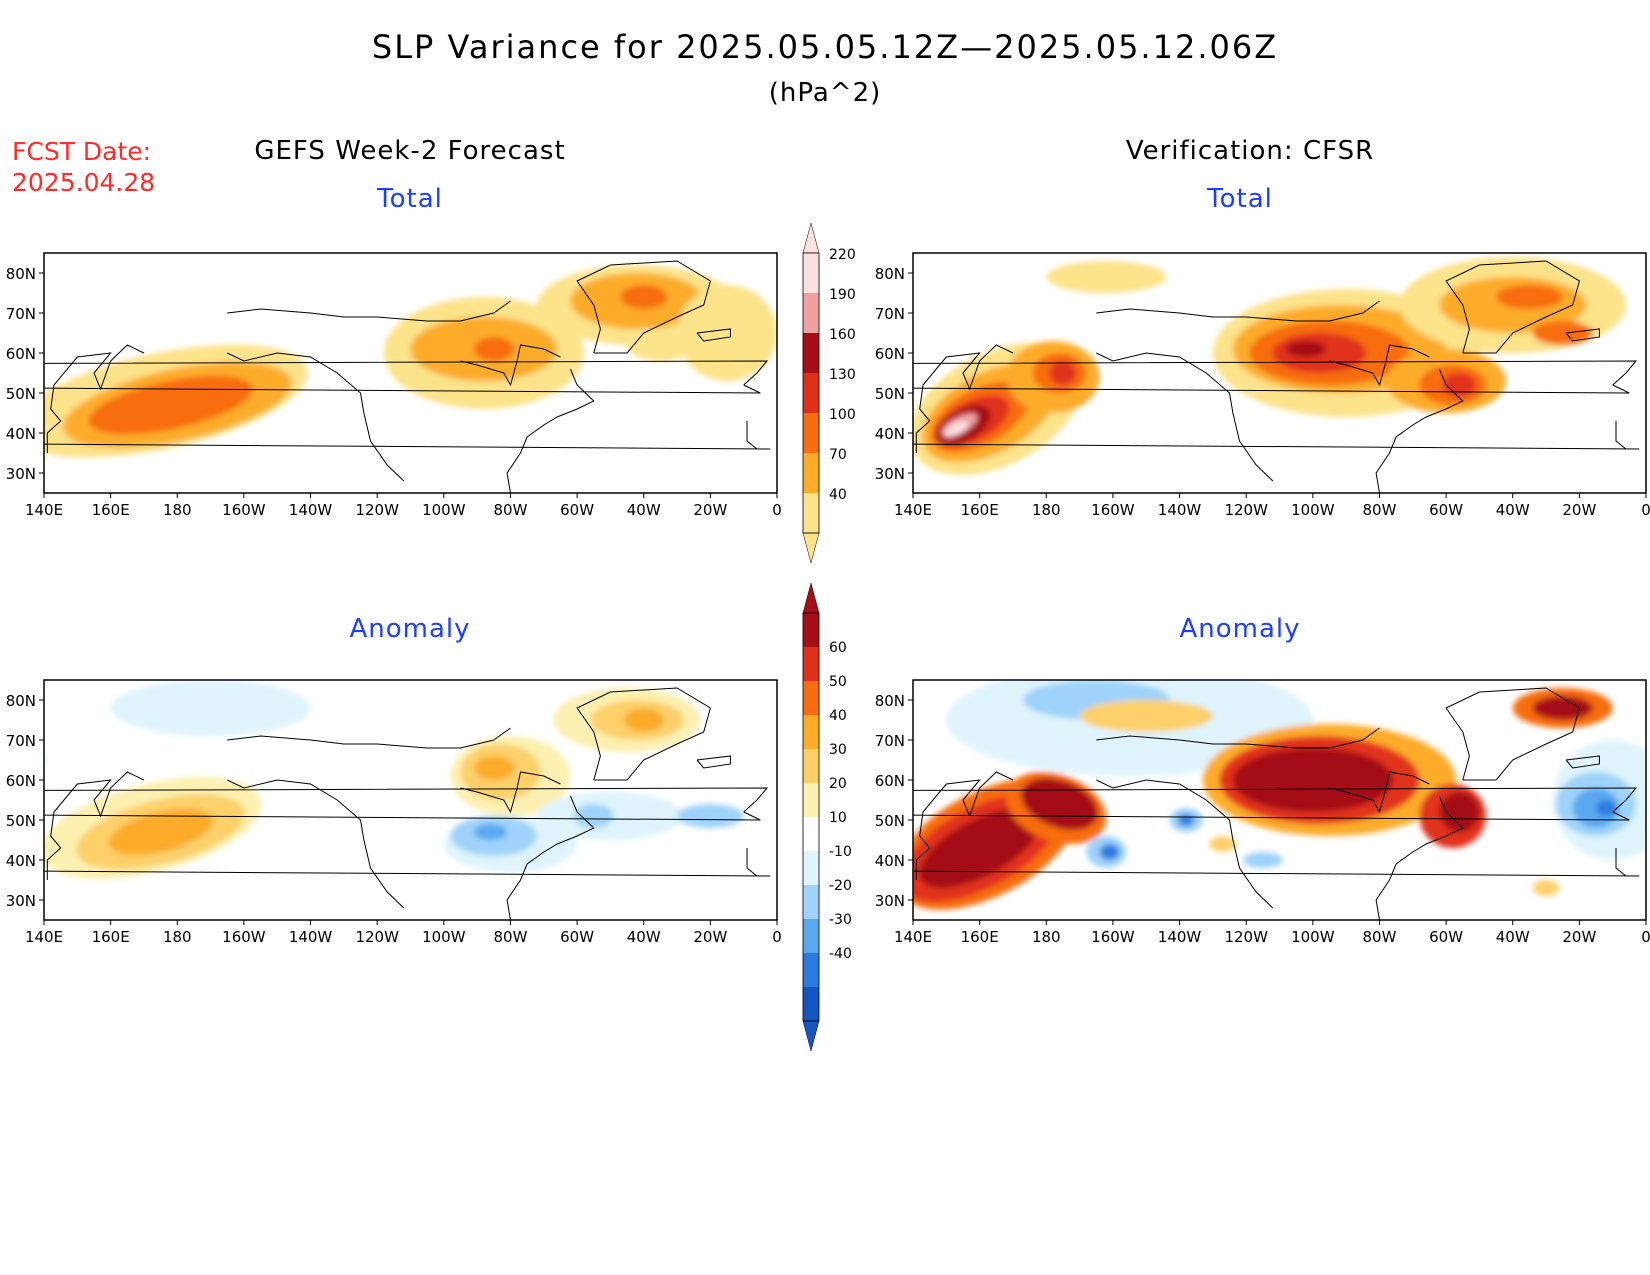 This screenshot has height=1275, width=1650. Describe the element at coordinates (840, 920) in the screenshot. I see `colorbar-tick-label: -30` at that location.